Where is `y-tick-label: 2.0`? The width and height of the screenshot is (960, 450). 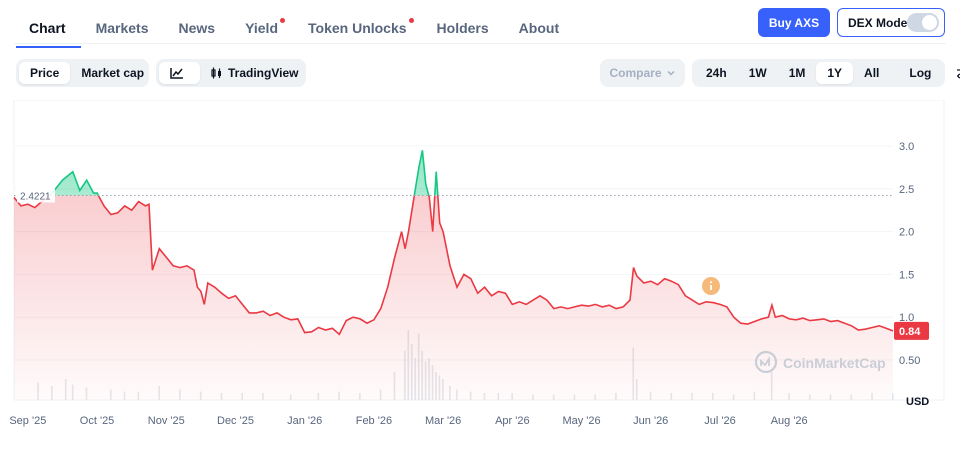
y-tick-label: 2.0 is located at coordinates (906, 233).